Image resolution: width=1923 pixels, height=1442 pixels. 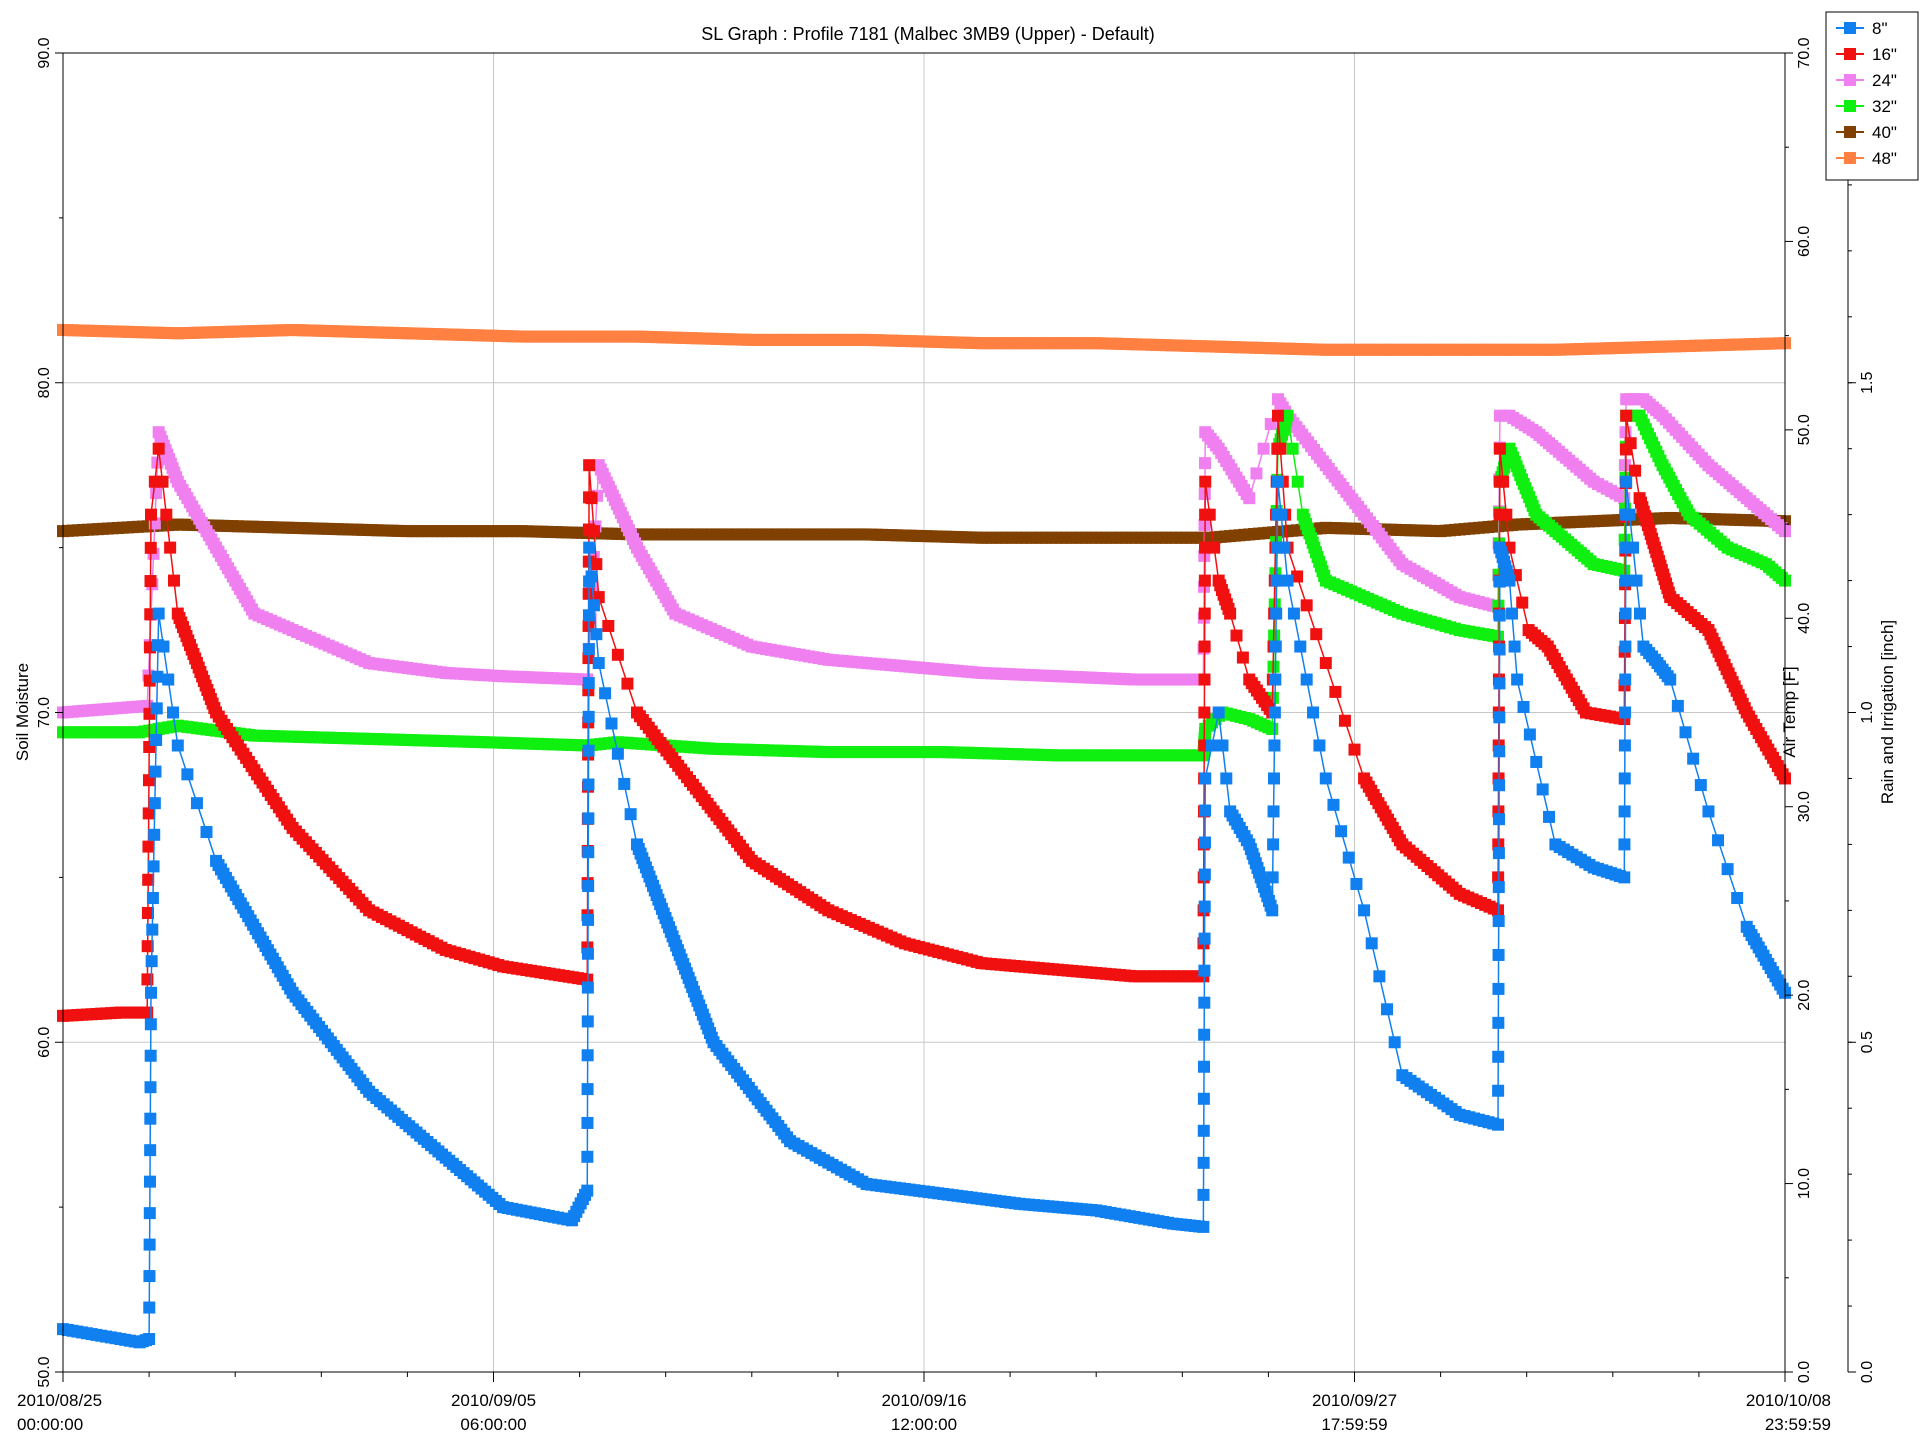 What do you see at coordinates (44, 1042) in the screenshot?
I see `y-tick-label: 60.0` at bounding box center [44, 1042].